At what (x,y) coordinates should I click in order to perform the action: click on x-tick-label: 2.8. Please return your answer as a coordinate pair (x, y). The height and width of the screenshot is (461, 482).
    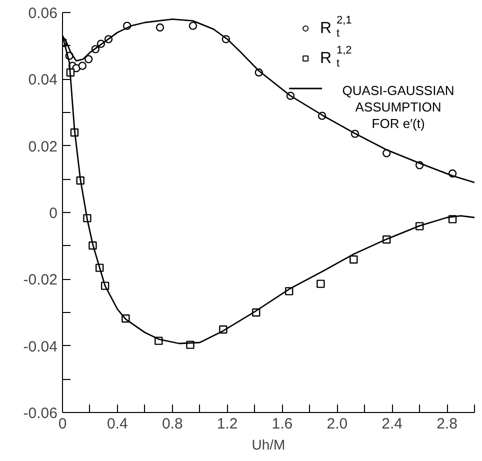
    Looking at the image, I should click on (447, 424).